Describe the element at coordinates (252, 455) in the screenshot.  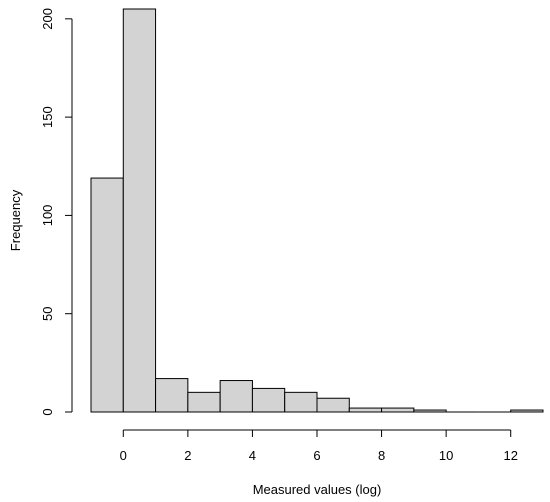
I see `x-tick-label: 4` at that location.